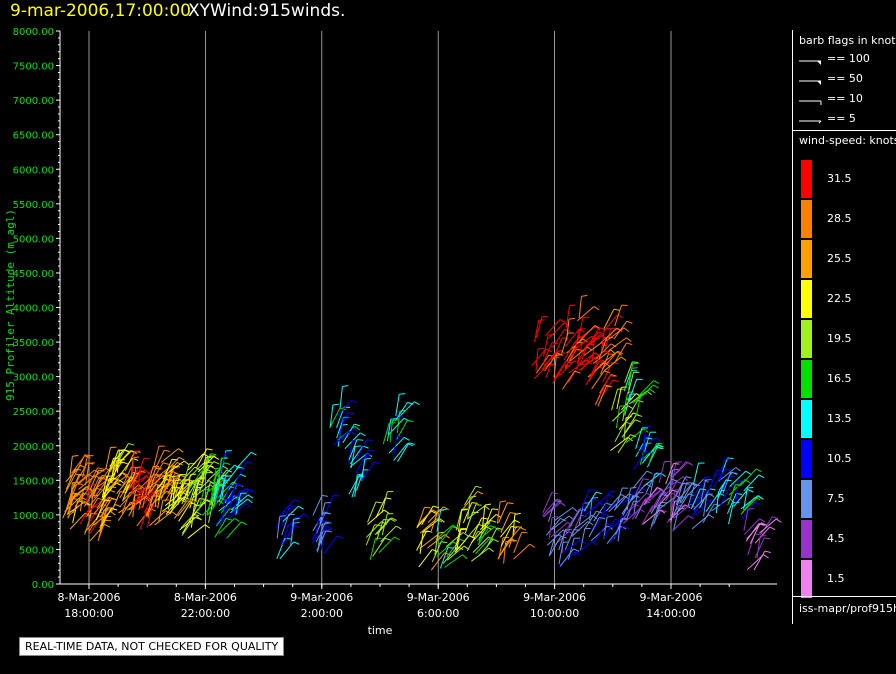 The width and height of the screenshot is (896, 674). I want to click on barb-legend-row: == 50, so click(831, 78).